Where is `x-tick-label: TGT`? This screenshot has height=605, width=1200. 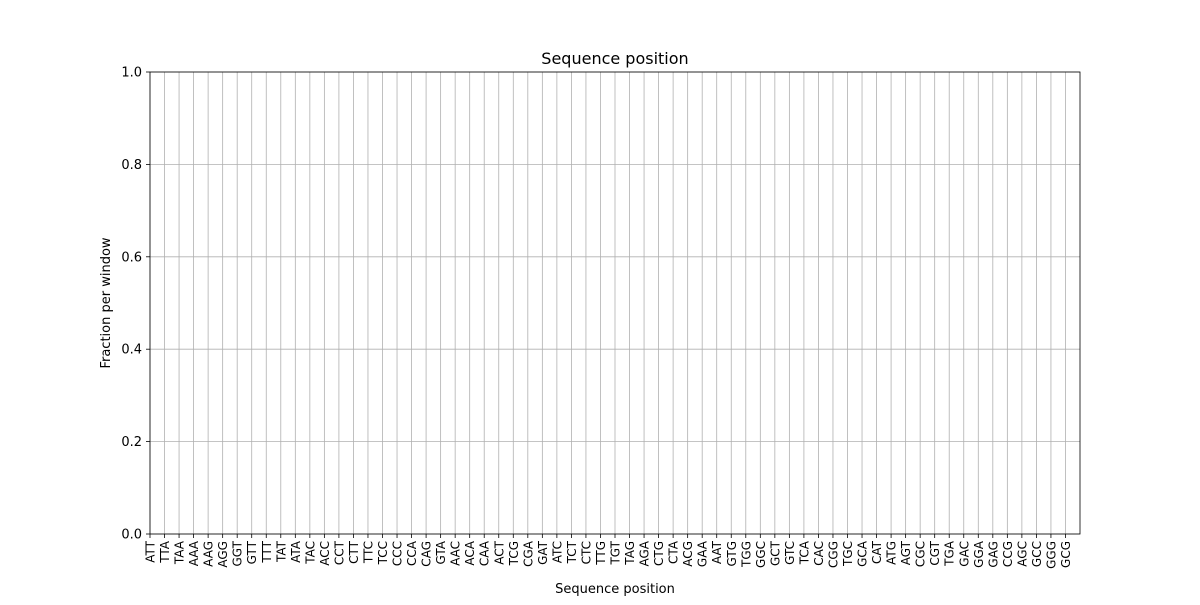 x-tick-label: TGT is located at coordinates (616, 552).